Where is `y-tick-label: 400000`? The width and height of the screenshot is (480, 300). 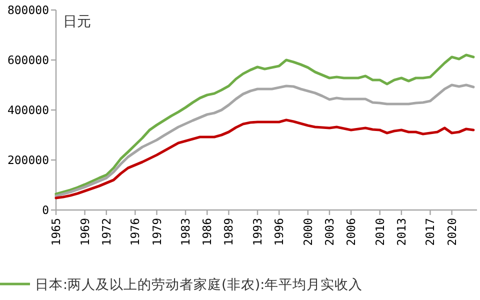
y-tick-label: 400000 is located at coordinates (28, 110).